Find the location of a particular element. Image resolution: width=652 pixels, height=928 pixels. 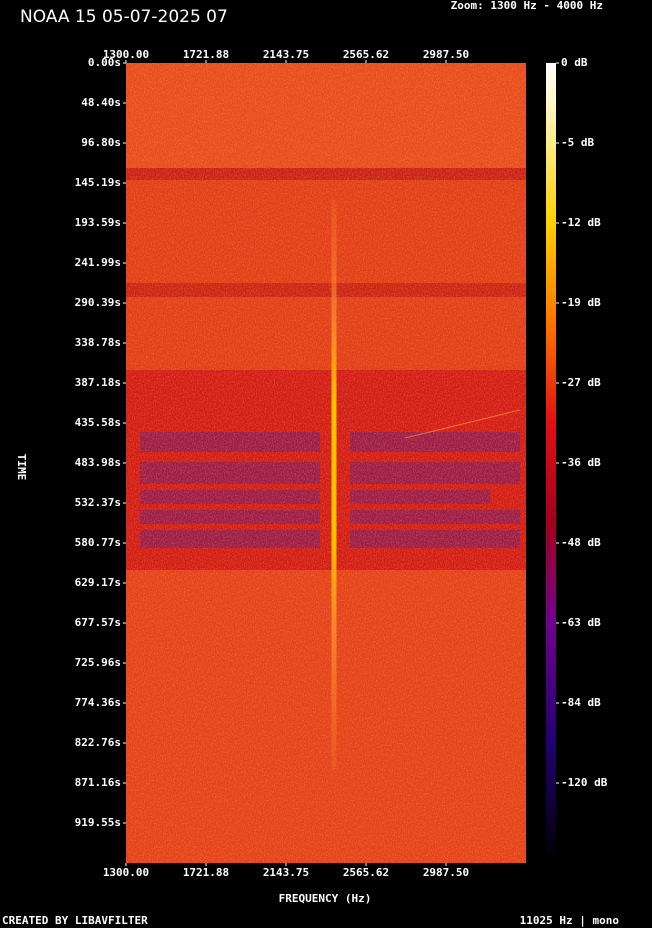

y-tick-label: 387.18s is located at coordinates (98, 382).